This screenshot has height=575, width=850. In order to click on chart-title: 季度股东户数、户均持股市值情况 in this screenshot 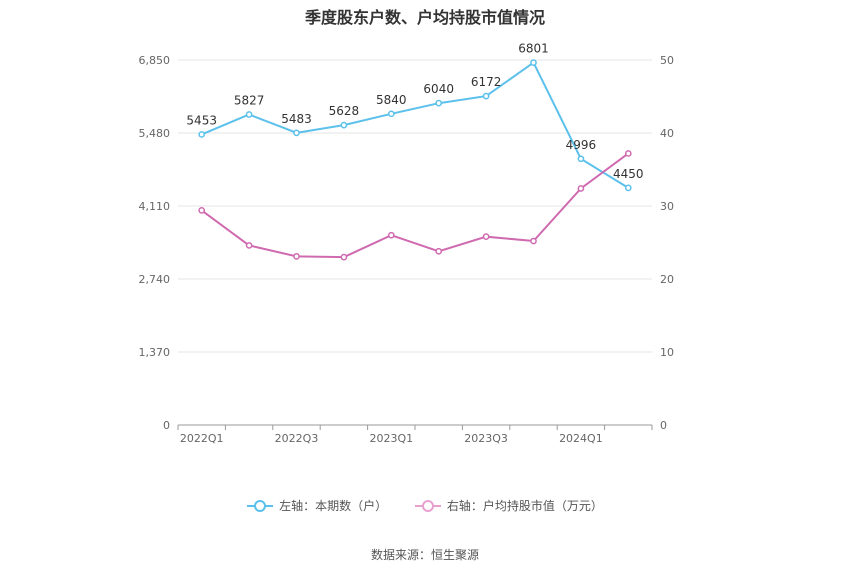, I will do `click(424, 17)`.